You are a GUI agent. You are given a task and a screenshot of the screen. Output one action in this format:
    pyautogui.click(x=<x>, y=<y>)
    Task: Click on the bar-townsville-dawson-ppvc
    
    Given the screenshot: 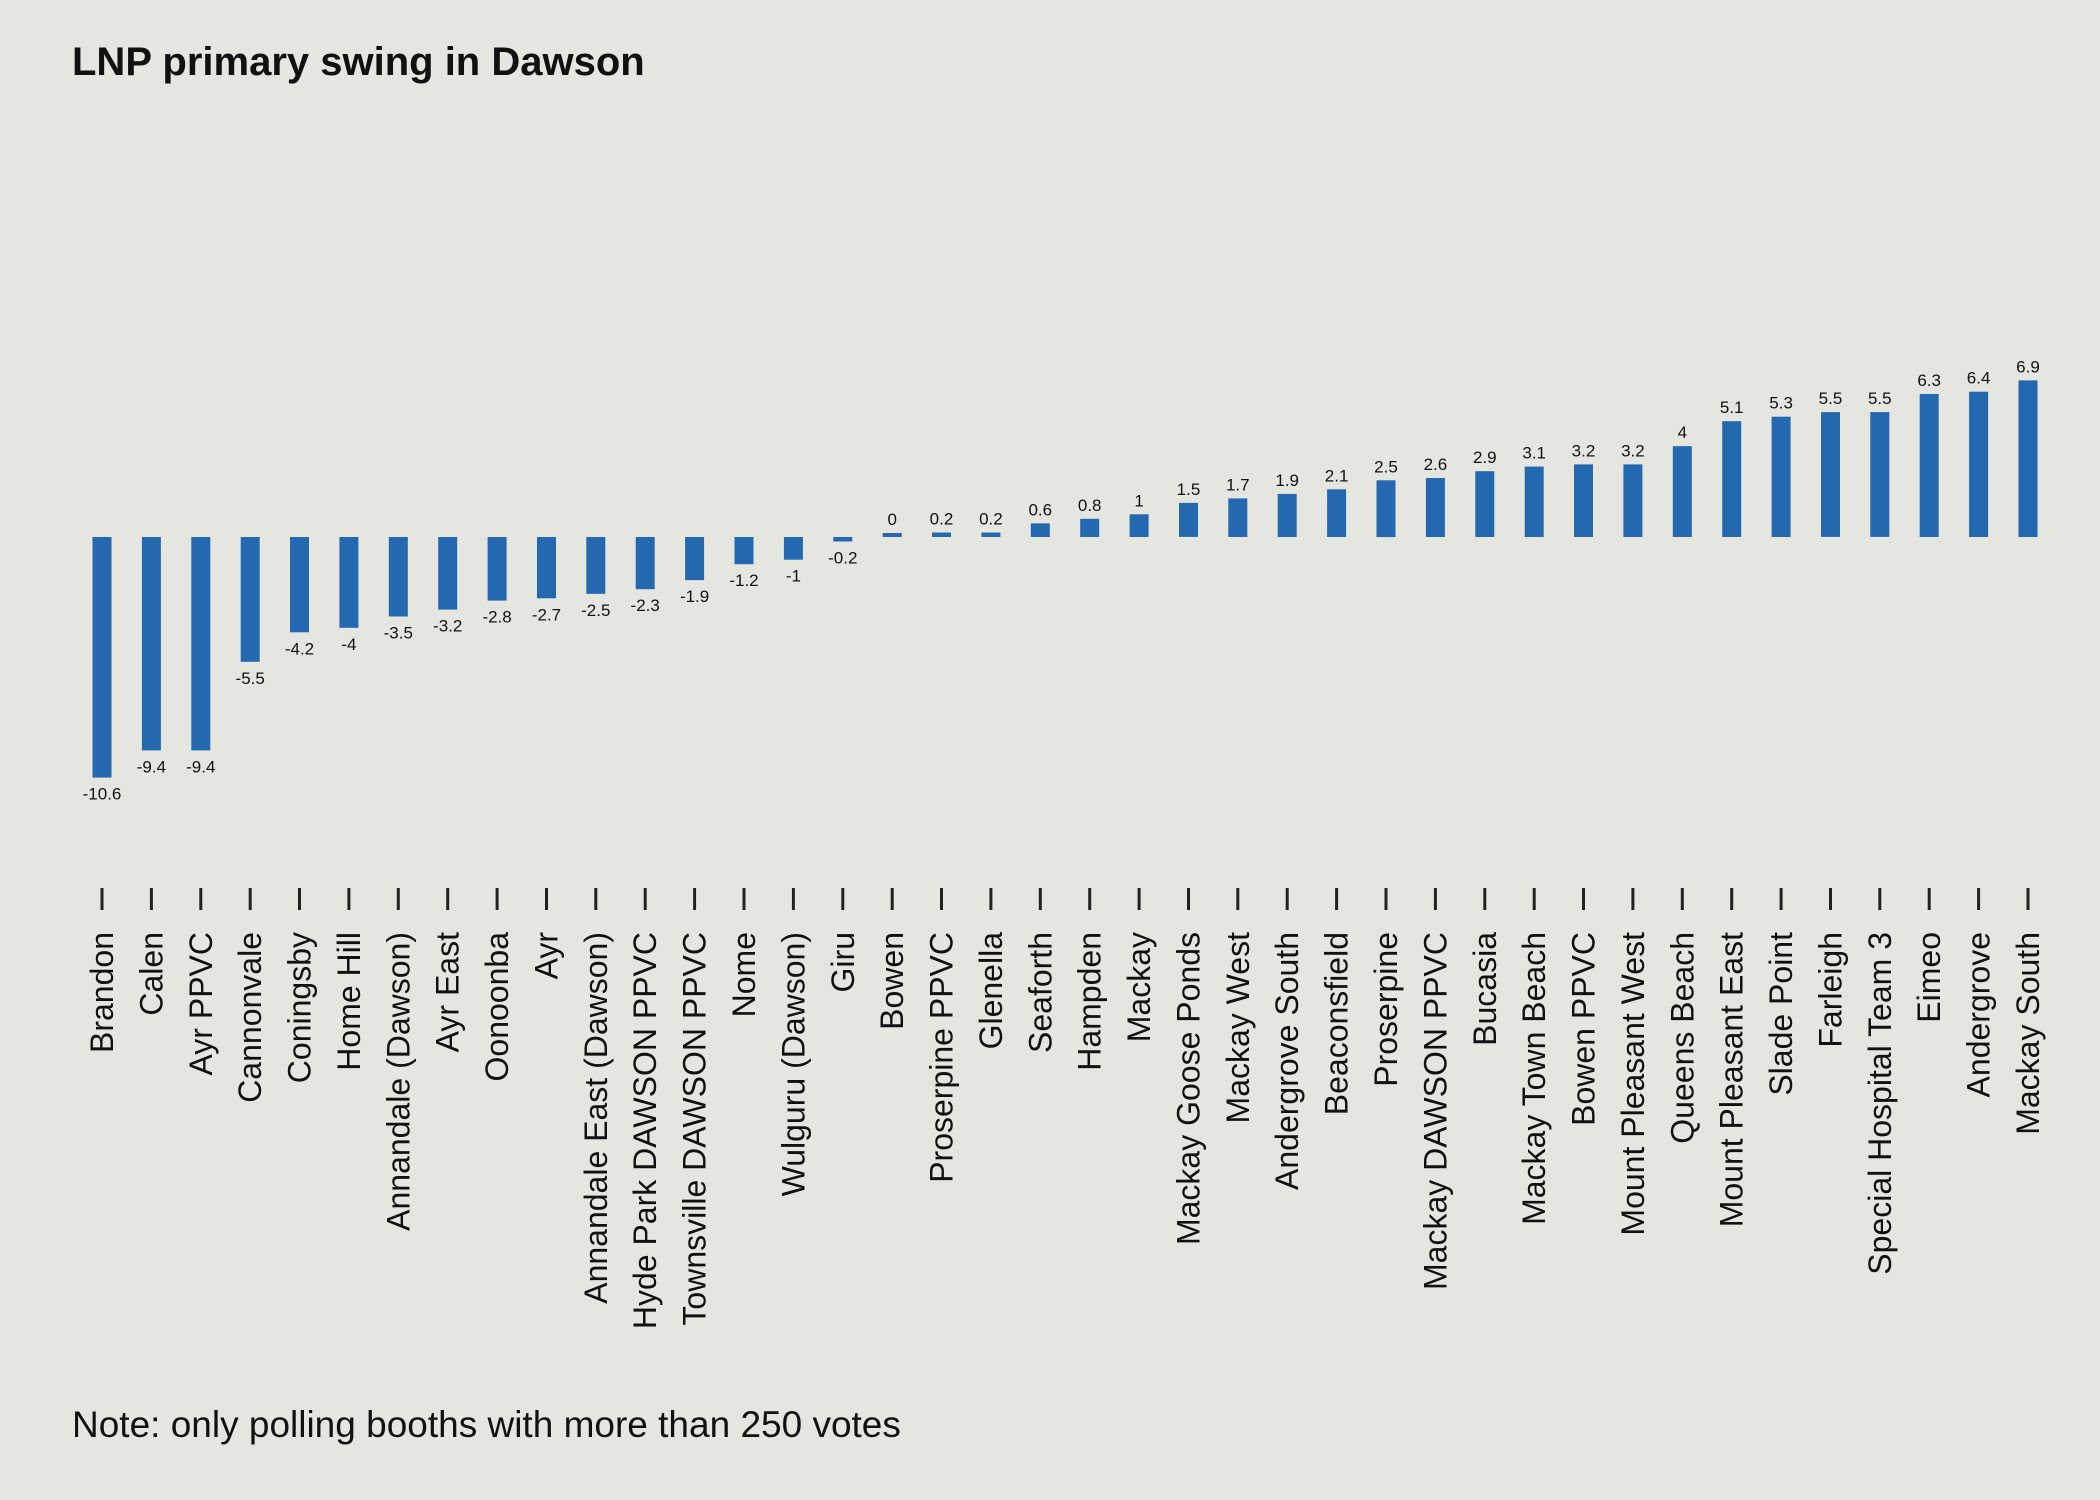 What is the action you would take?
    pyautogui.click(x=695, y=559)
    